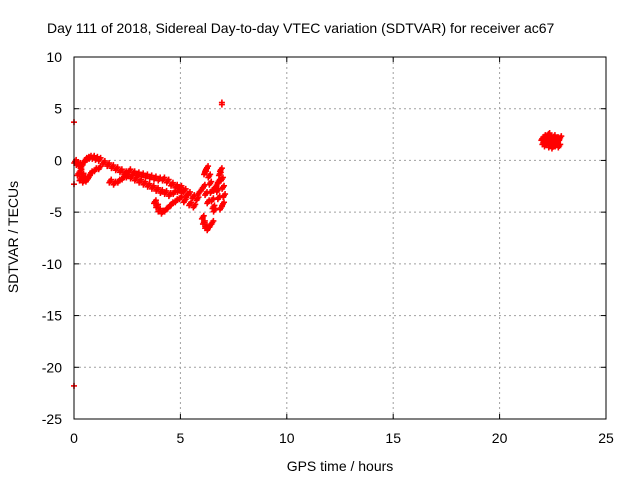  Describe the element at coordinates (52, 419) in the screenshot. I see `y-tick-label: -25` at that location.